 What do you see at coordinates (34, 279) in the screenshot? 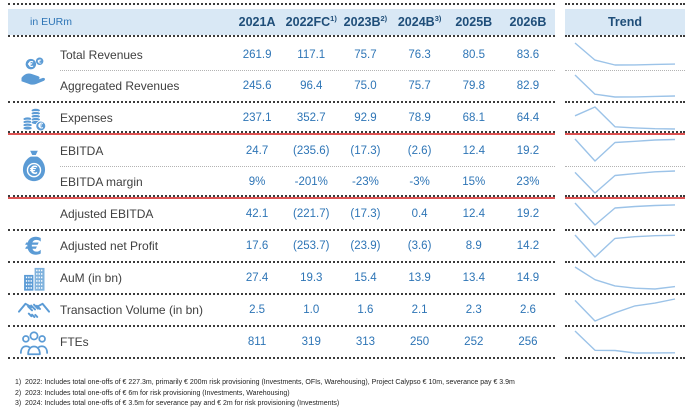
I see `buildings-icon` at bounding box center [34, 279].